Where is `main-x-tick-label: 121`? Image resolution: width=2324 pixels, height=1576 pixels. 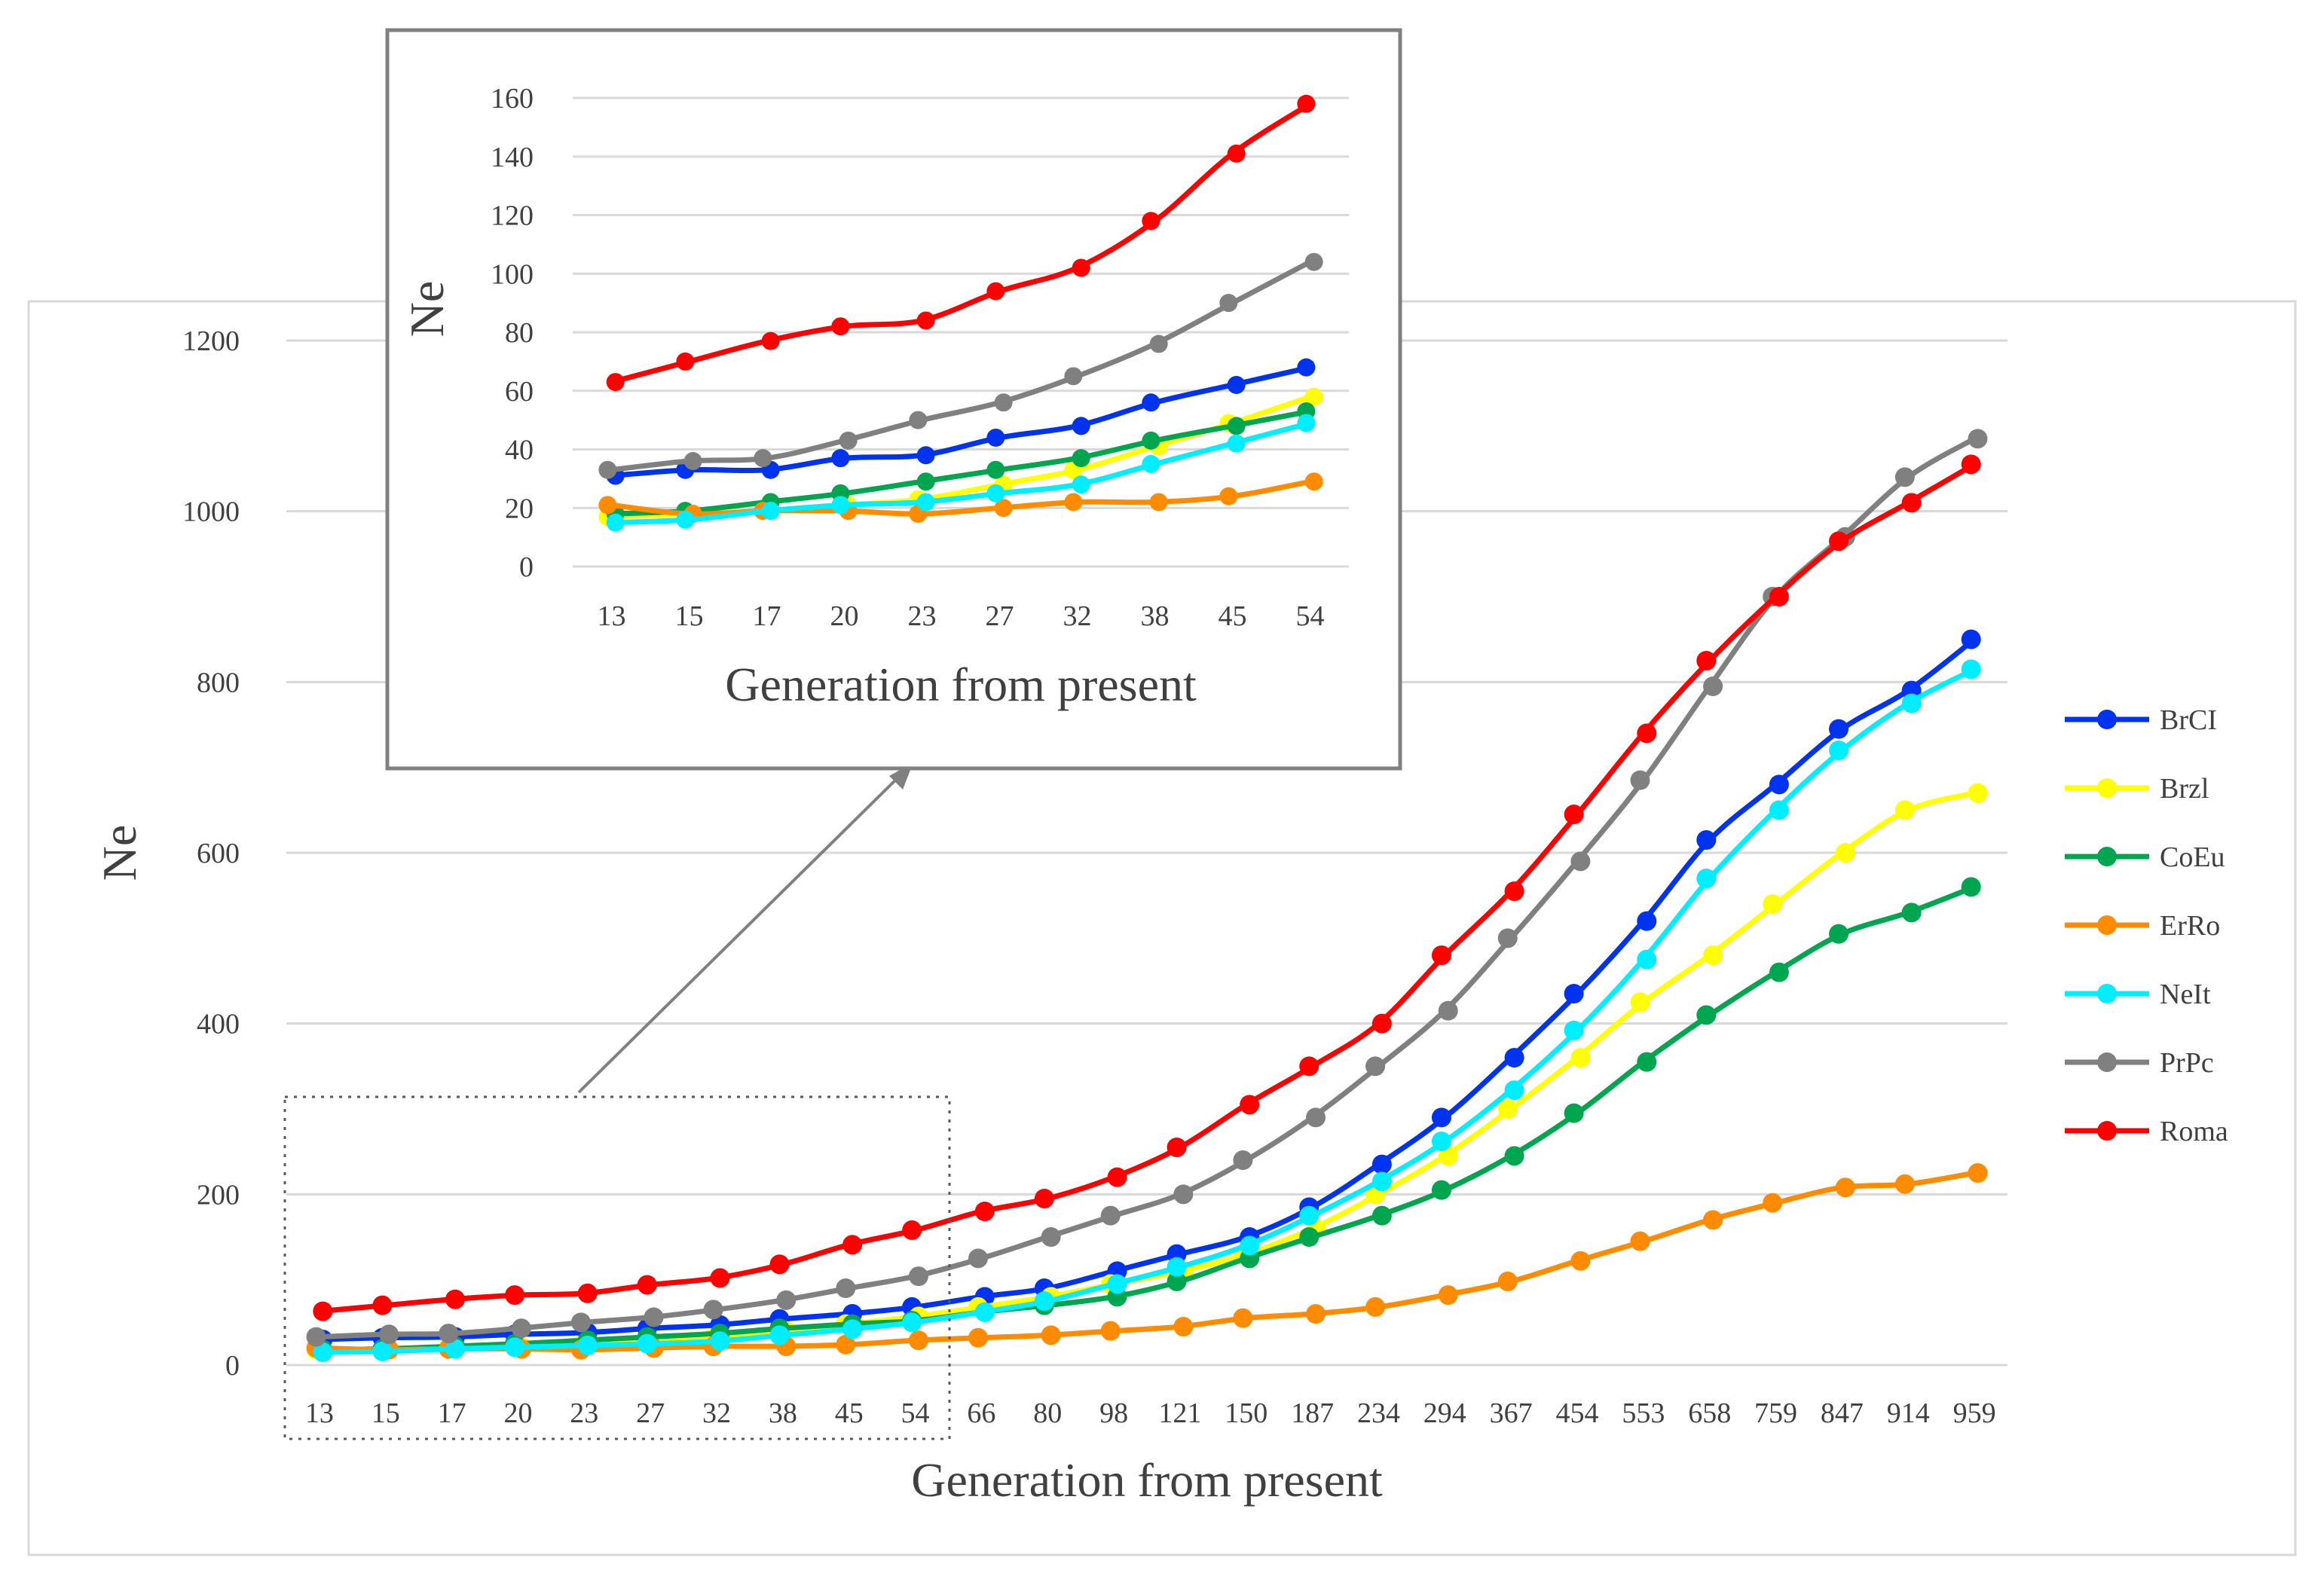 main-x-tick-label: 121 is located at coordinates (1179, 1413).